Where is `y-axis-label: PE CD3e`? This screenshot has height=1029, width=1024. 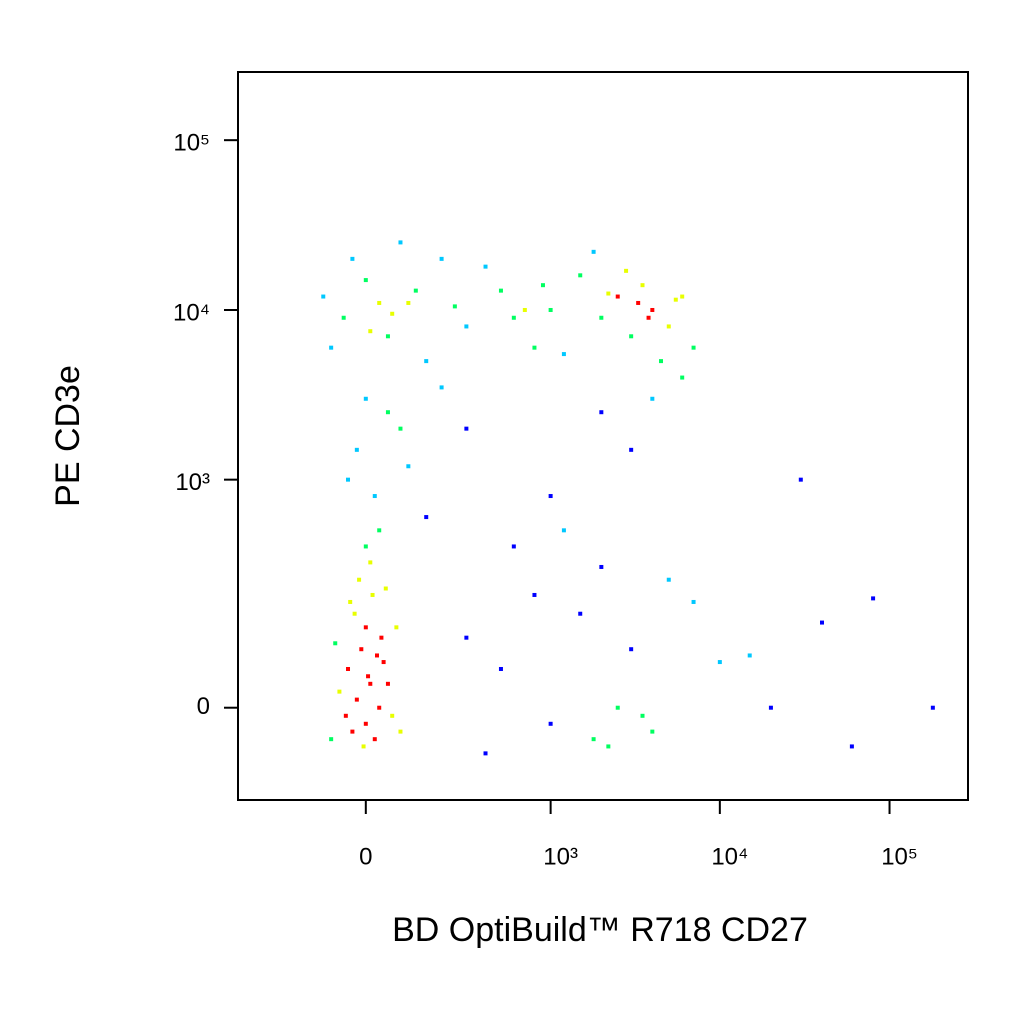 y-axis-label: PE CD3e is located at coordinates (68, 436).